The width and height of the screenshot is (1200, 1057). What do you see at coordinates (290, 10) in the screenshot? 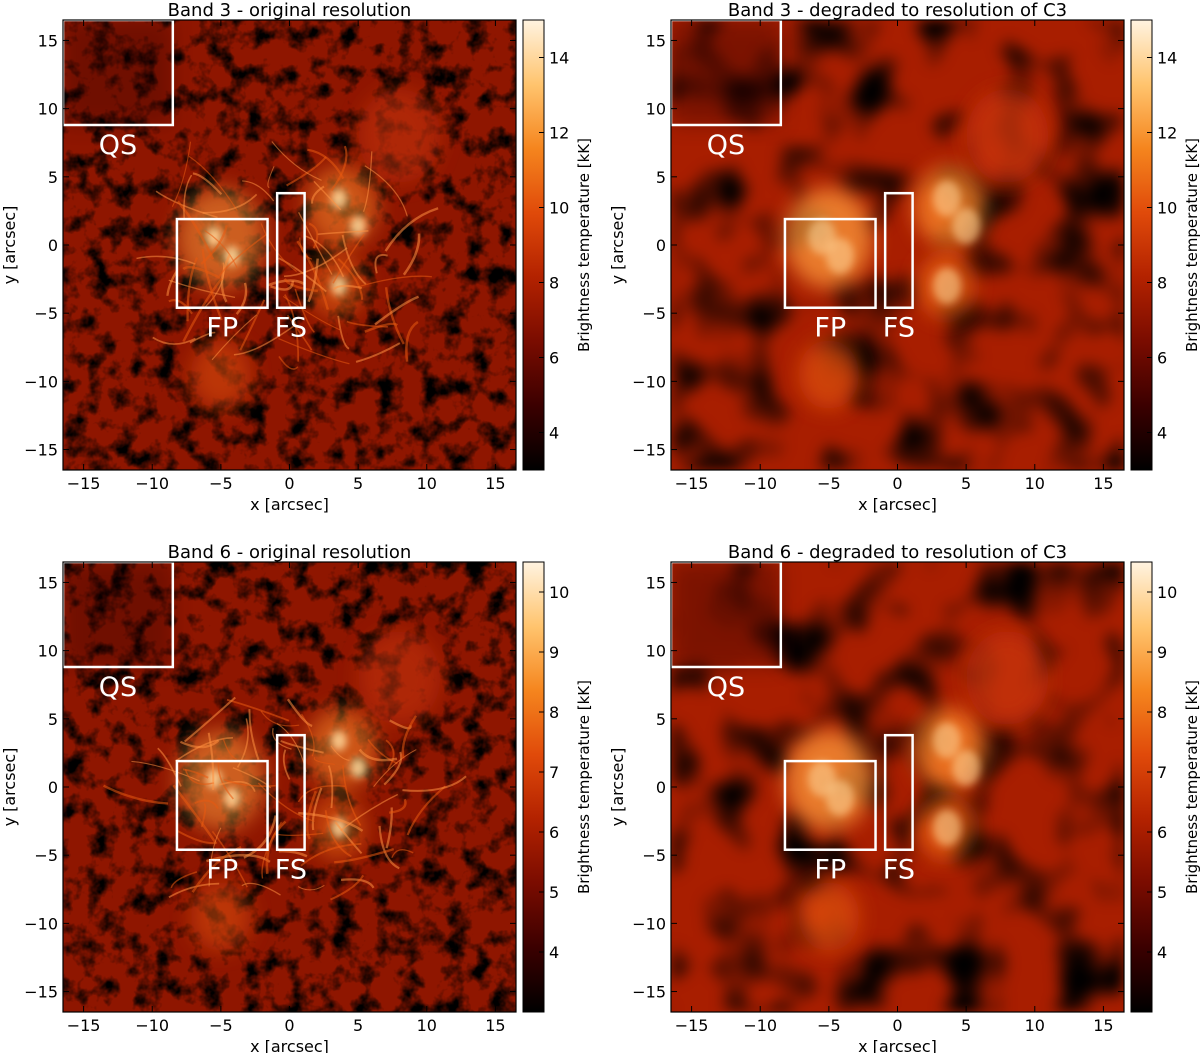
I see `panel-title: Band 3 - original resolution` at bounding box center [290, 10].